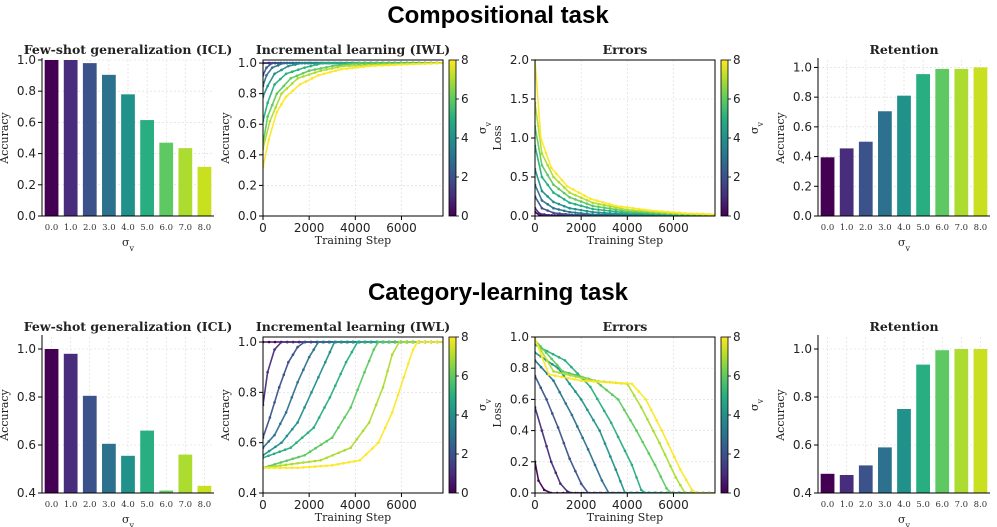  I want to click on x-tick-label: 7.0, so click(186, 228).